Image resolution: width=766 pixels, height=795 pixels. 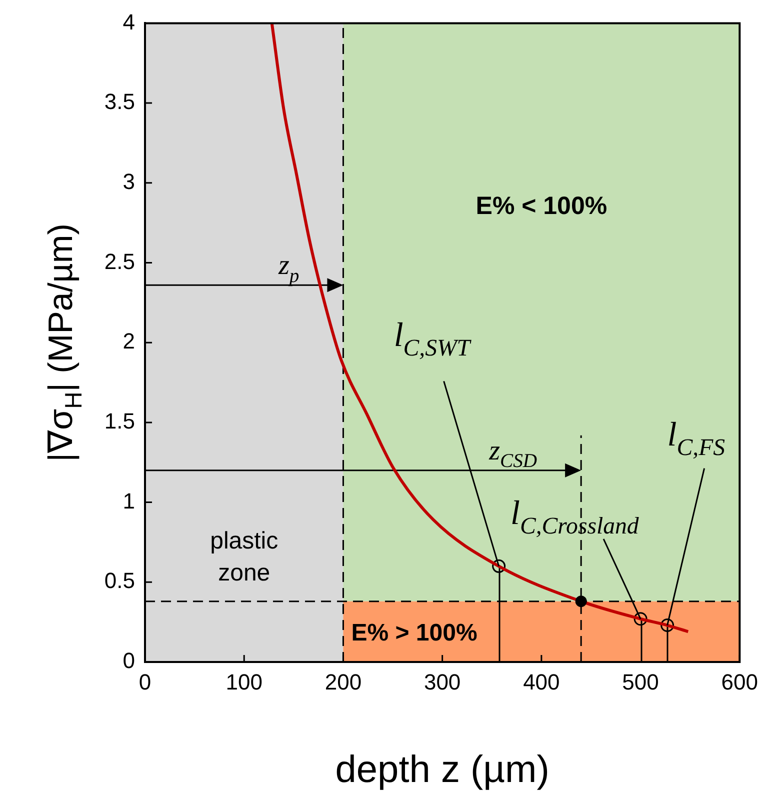 I want to click on x-tick-label: 300, so click(x=442, y=681).